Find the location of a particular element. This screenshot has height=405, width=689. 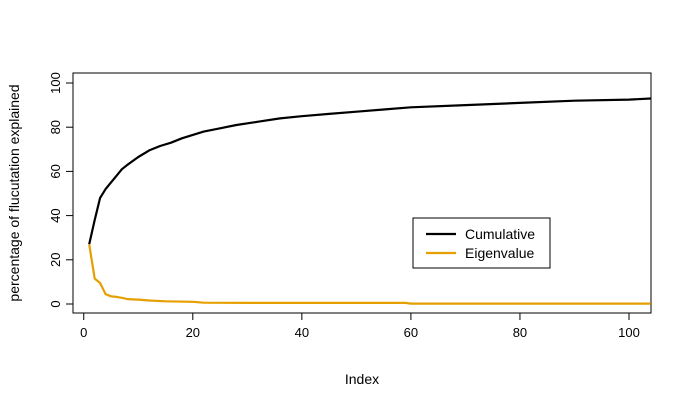

series-line-eigenvalue is located at coordinates (369, 274).